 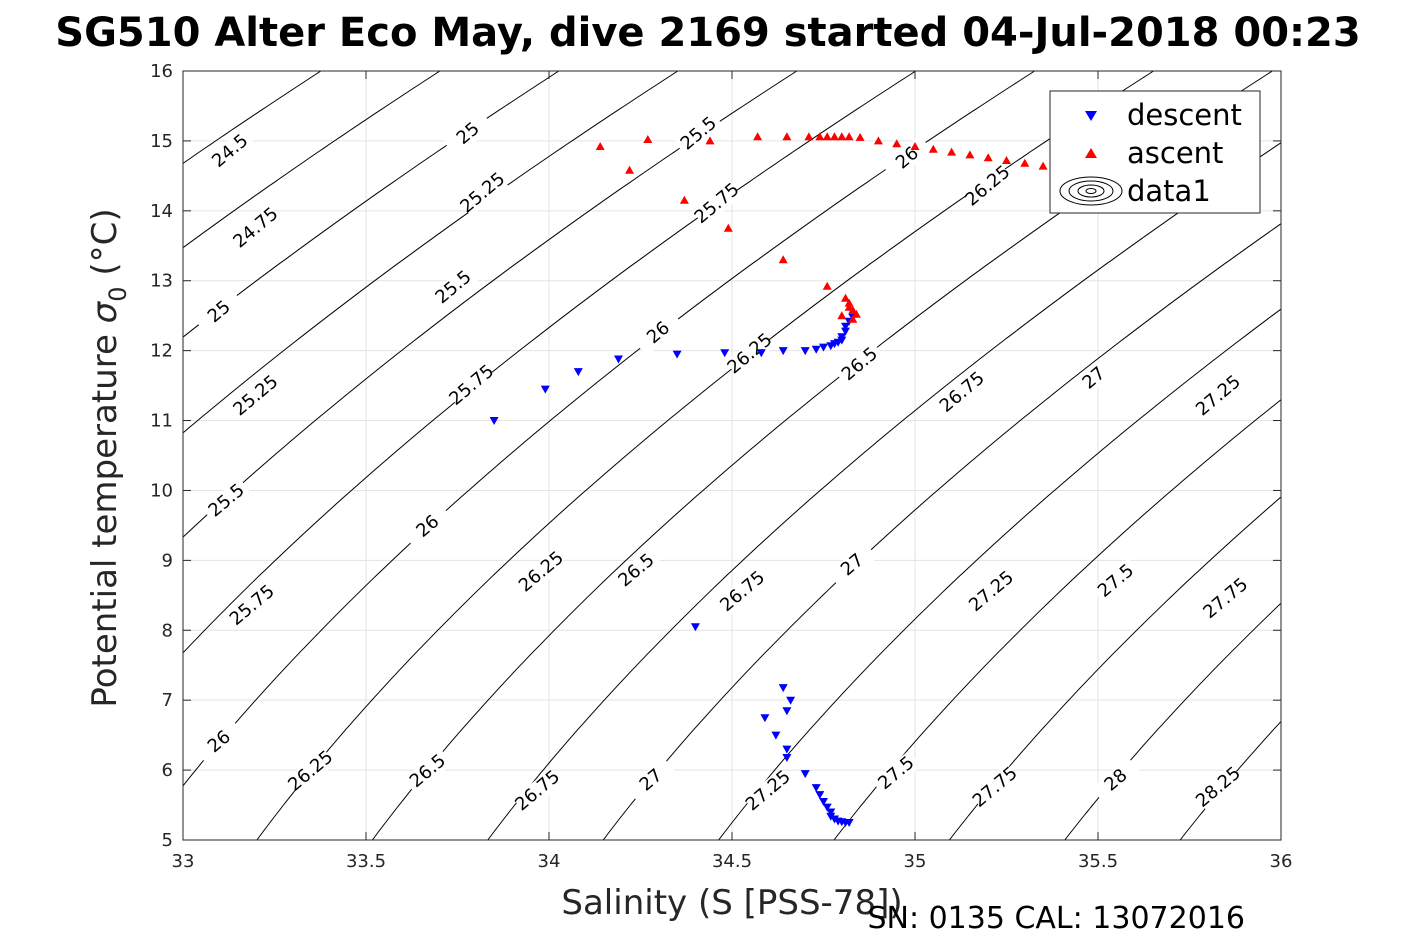 What do you see at coordinates (167, 630) in the screenshot?
I see `y-tick-label: 8` at bounding box center [167, 630].